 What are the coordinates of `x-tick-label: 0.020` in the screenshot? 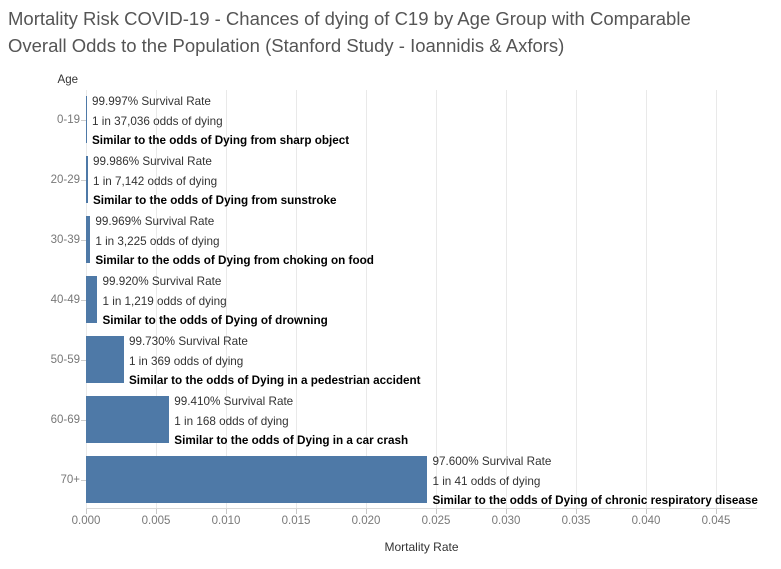 It's located at (366, 521).